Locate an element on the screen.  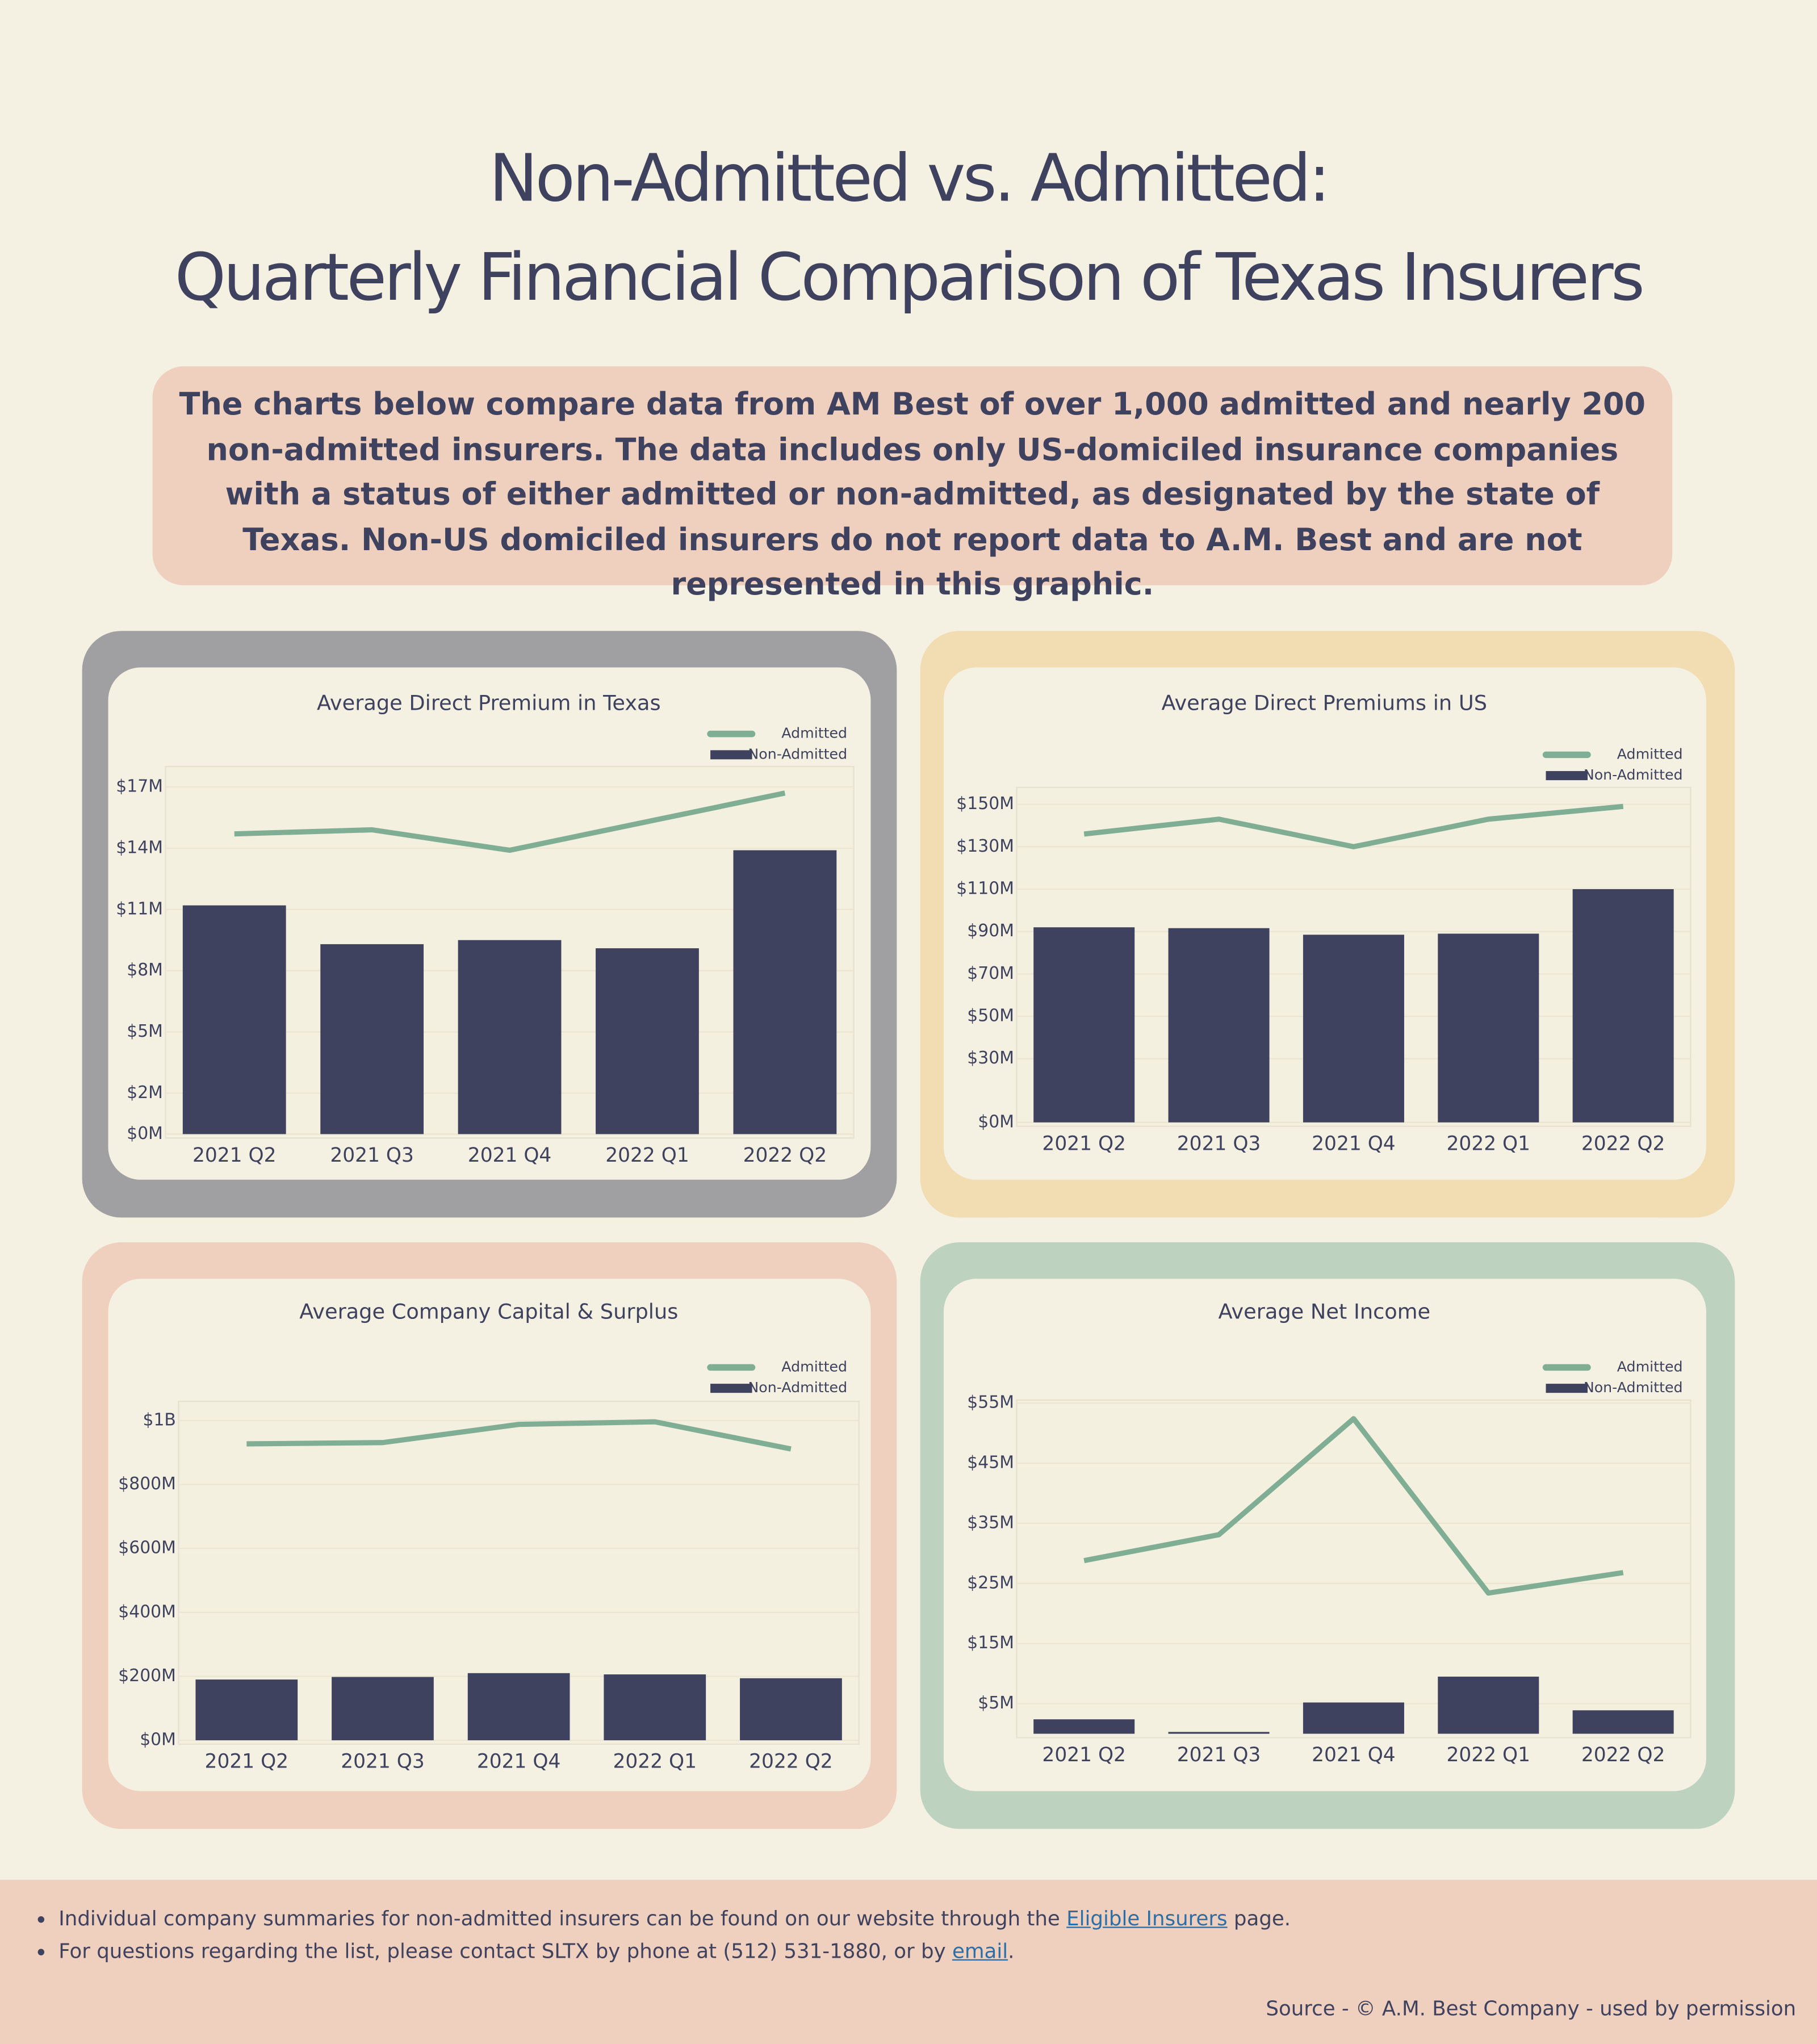
plot-area is located at coordinates (1354, 1569).